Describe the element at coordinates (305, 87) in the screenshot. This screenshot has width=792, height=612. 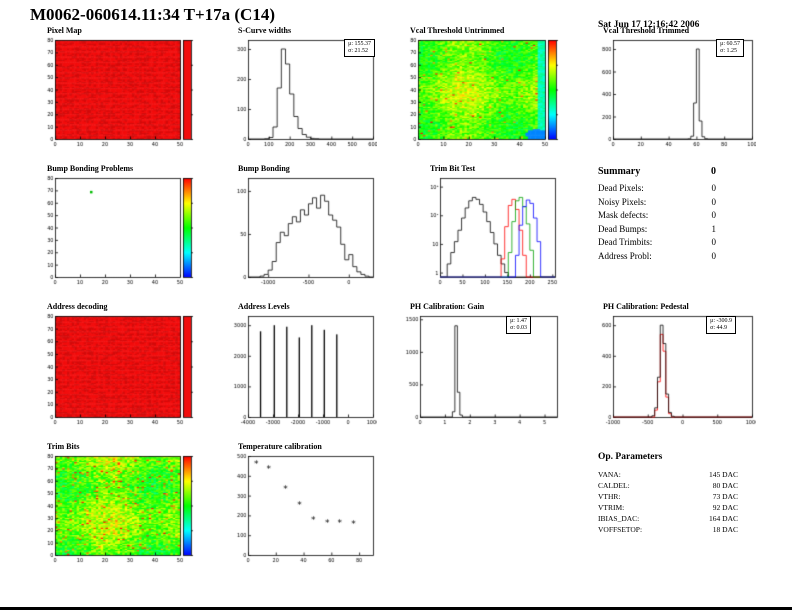
I see `panel-scurve-widths: S-Curve widths μ: 155.37 σ: 21.52` at that location.